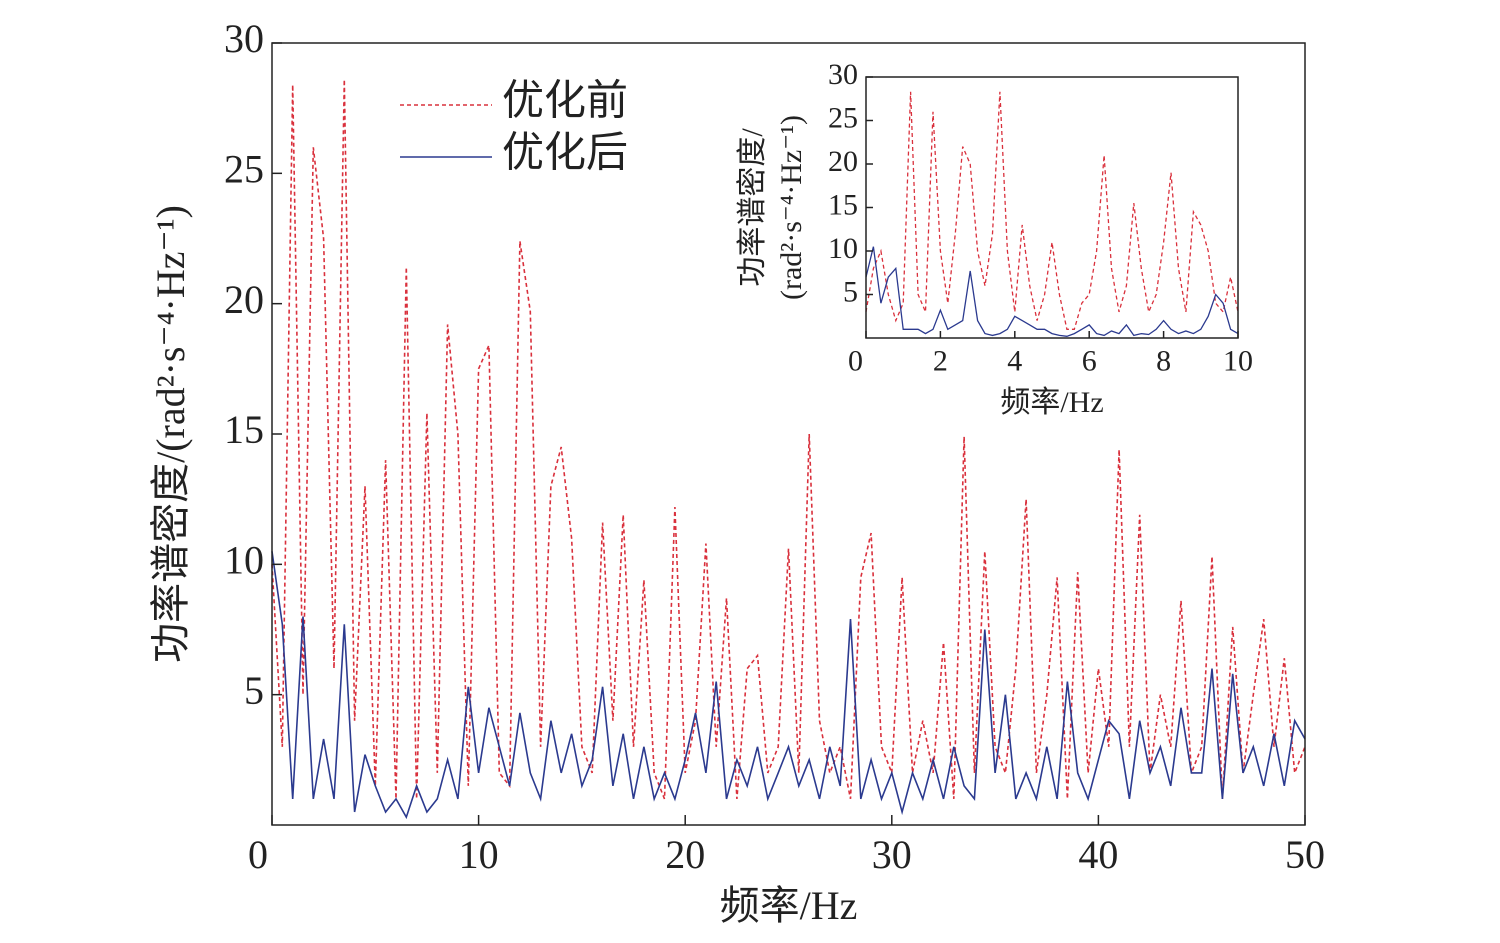 This screenshot has width=1500, height=943. What do you see at coordinates (892, 854) in the screenshot?
I see `x-tick-label: 30` at bounding box center [892, 854].